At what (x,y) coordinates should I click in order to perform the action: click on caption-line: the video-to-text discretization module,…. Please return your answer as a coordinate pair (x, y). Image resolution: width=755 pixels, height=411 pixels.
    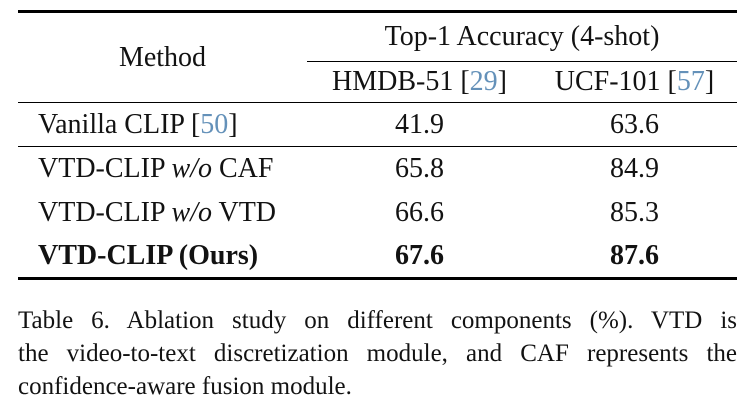
    Looking at the image, I should click on (377, 353).